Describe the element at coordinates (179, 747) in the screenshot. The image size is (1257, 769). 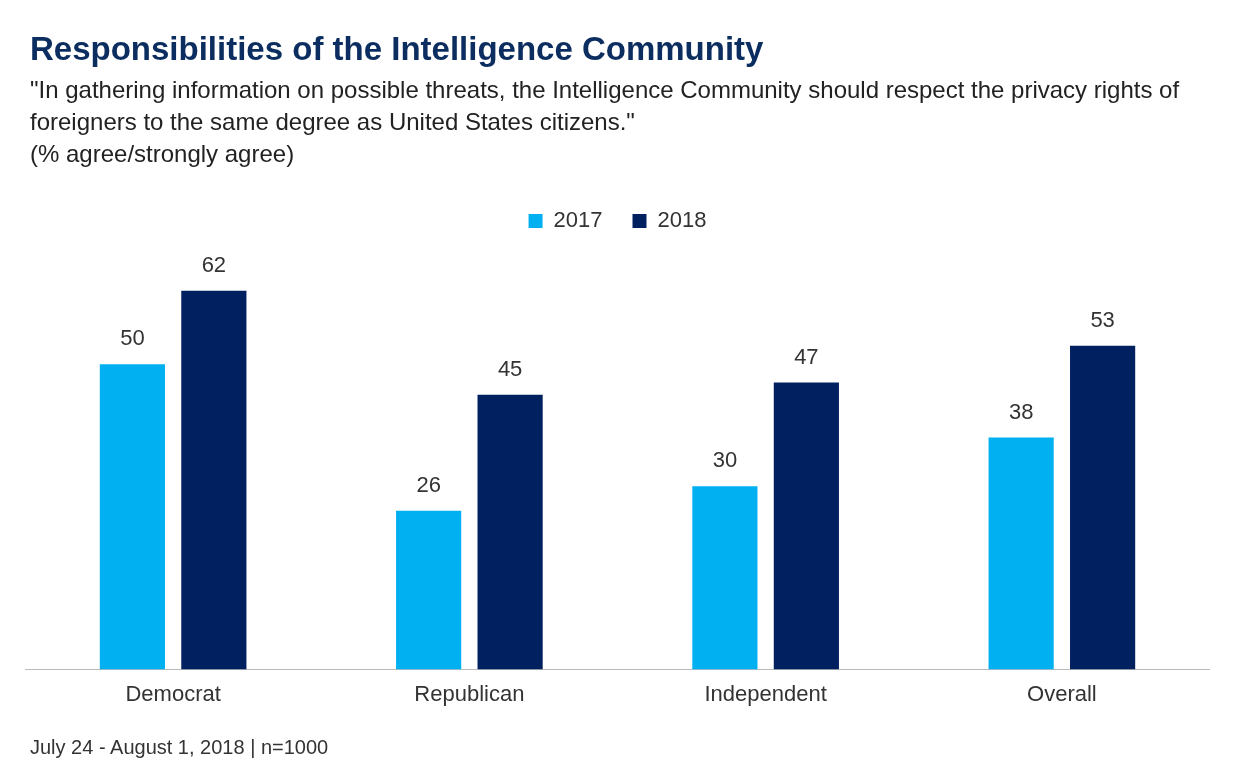
I see `text: July 24 - August 1, 2018 | n=1000` at that location.